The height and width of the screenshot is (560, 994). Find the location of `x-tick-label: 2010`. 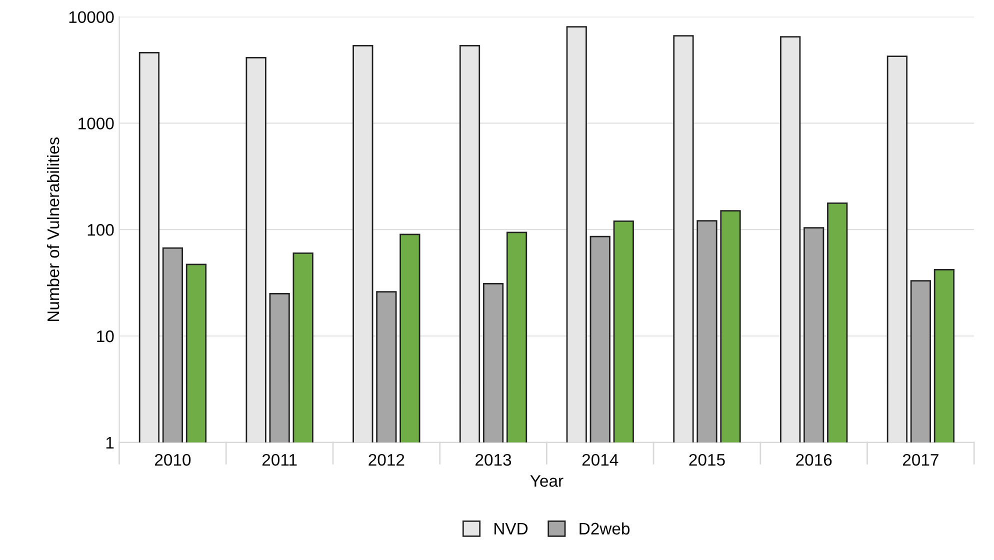

x-tick-label: 2010 is located at coordinates (173, 460).